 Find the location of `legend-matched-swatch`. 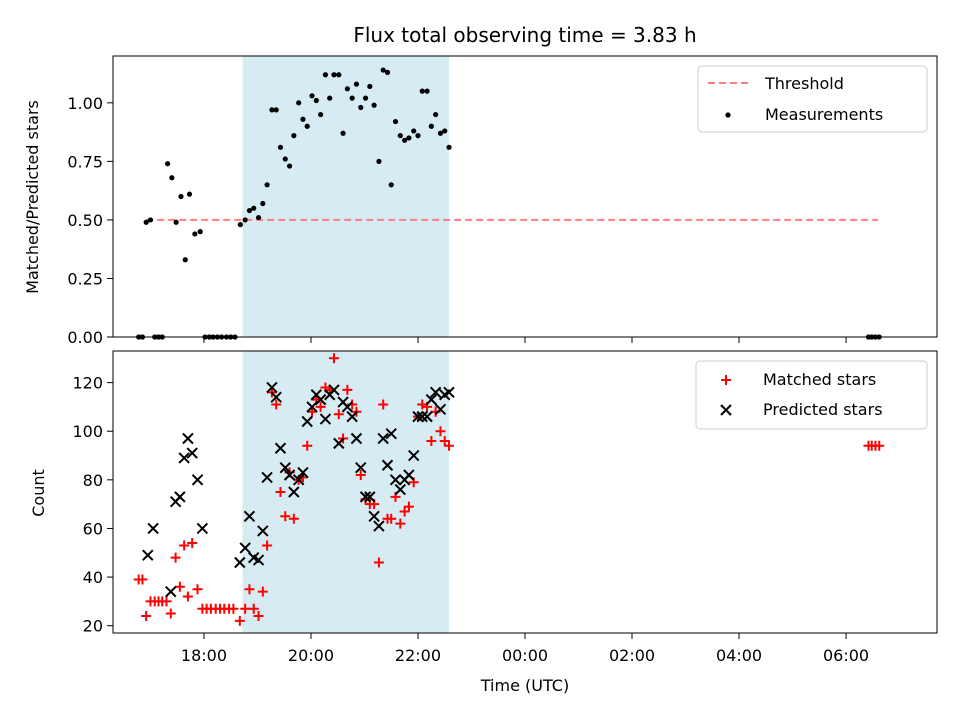

legend-matched-swatch is located at coordinates (726, 380).